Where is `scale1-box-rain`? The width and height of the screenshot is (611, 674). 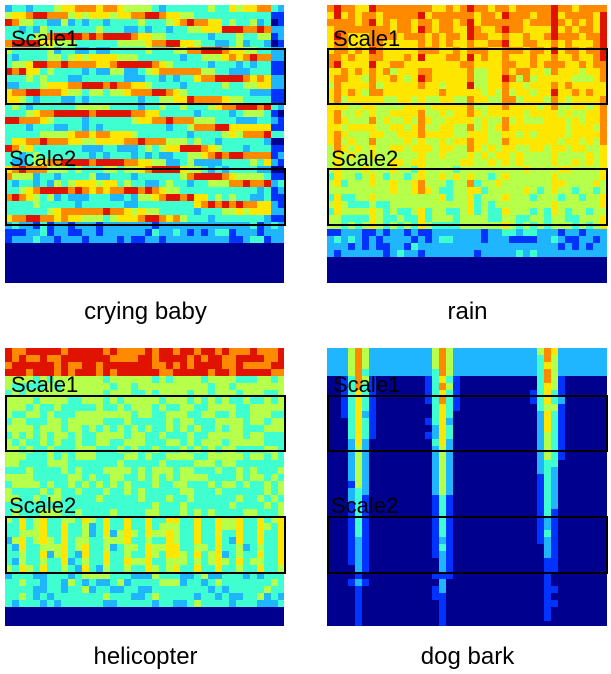 scale1-box-rain is located at coordinates (467, 76).